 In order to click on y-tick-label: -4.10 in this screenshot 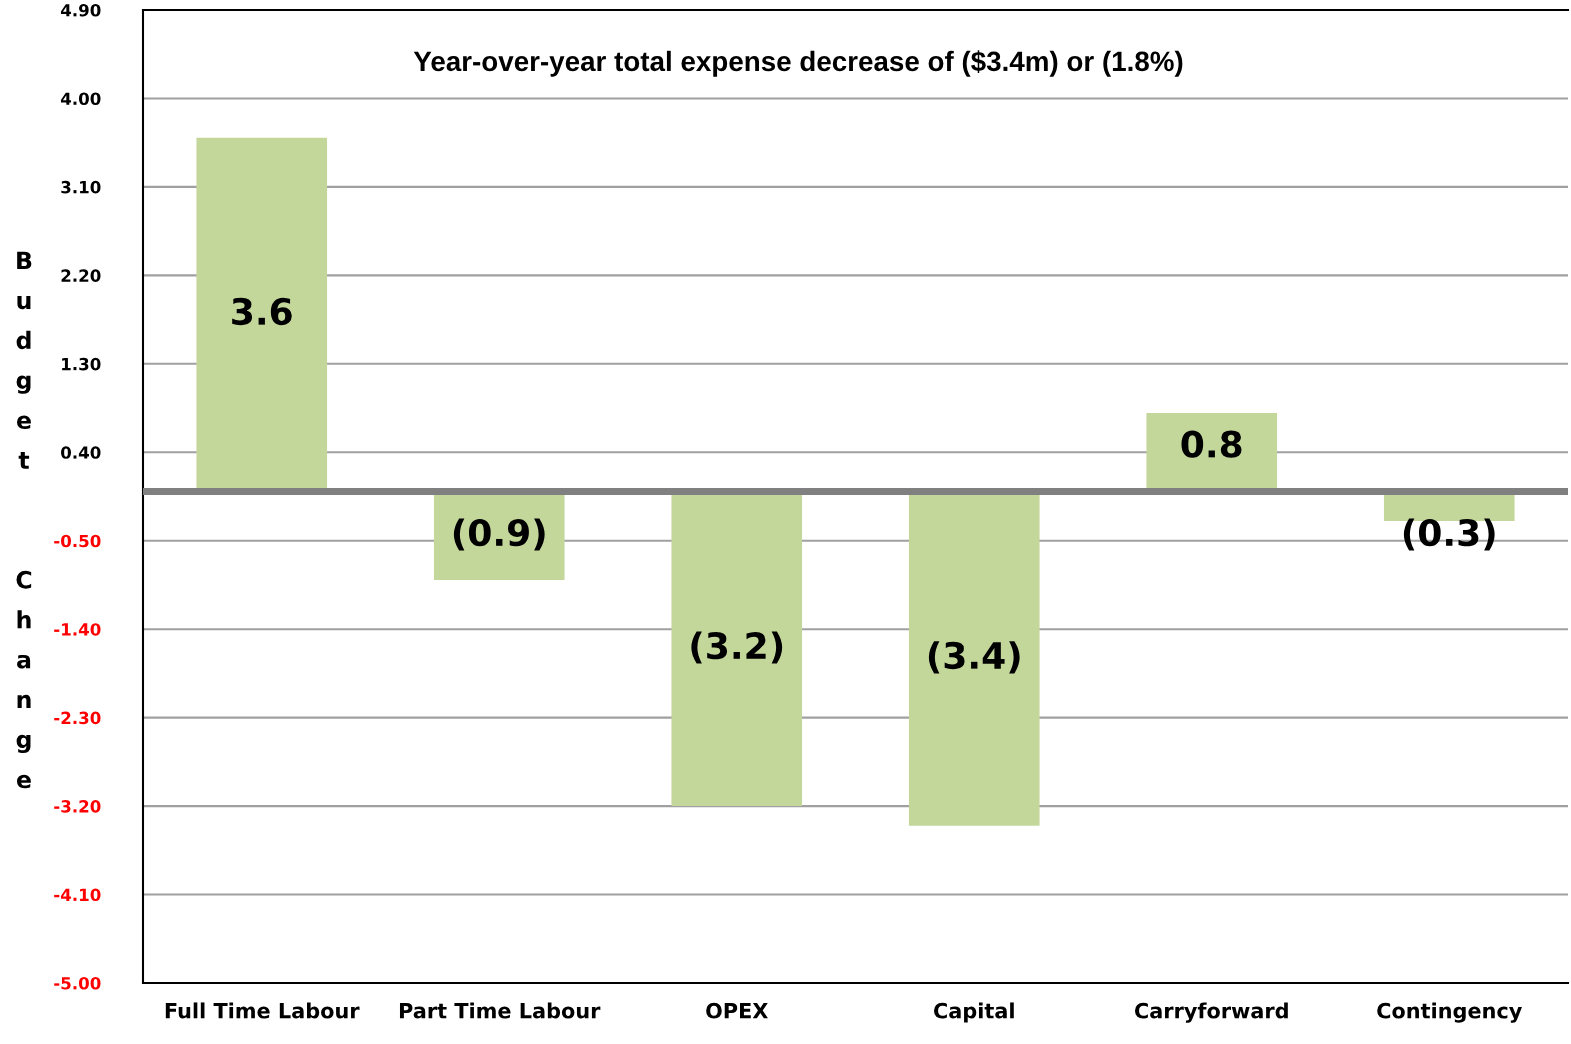, I will do `click(77, 895)`.